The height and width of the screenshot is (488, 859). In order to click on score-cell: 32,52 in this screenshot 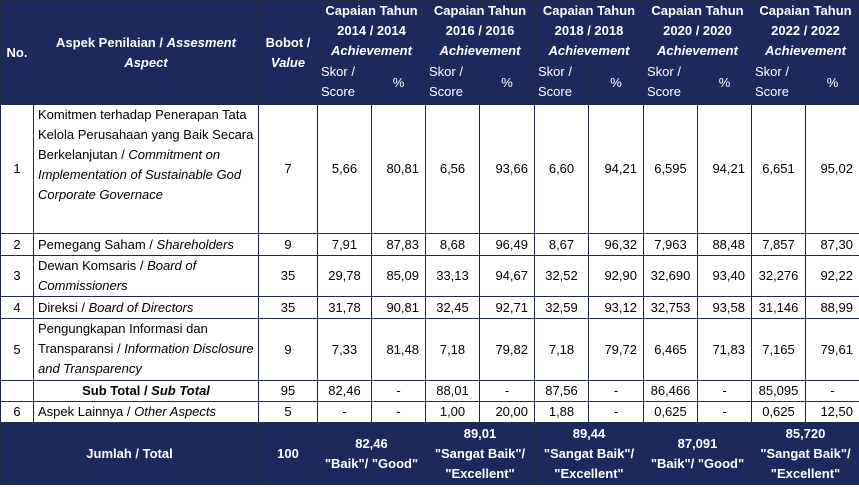, I will do `click(561, 276)`.